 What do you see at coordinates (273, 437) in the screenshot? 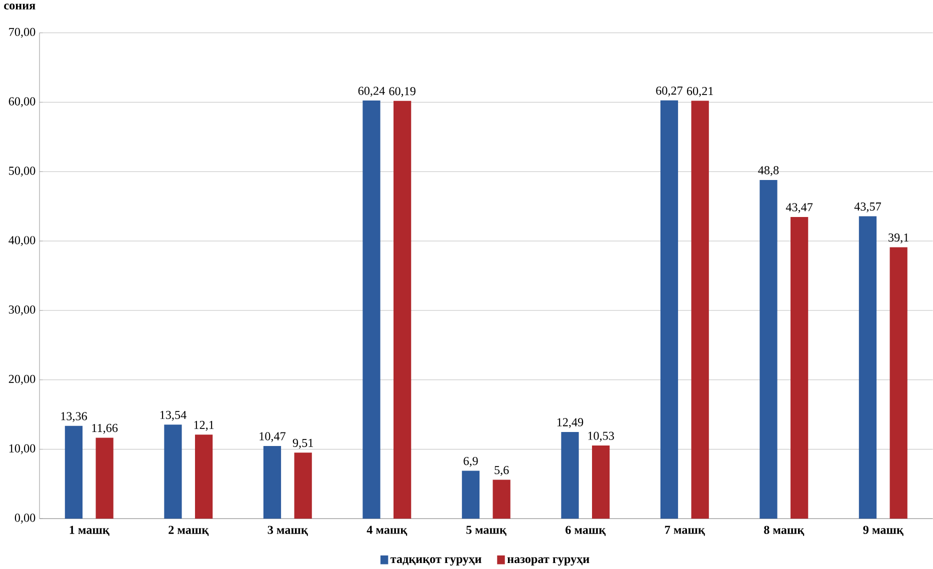
I see `data-label: 10,47` at bounding box center [273, 437].